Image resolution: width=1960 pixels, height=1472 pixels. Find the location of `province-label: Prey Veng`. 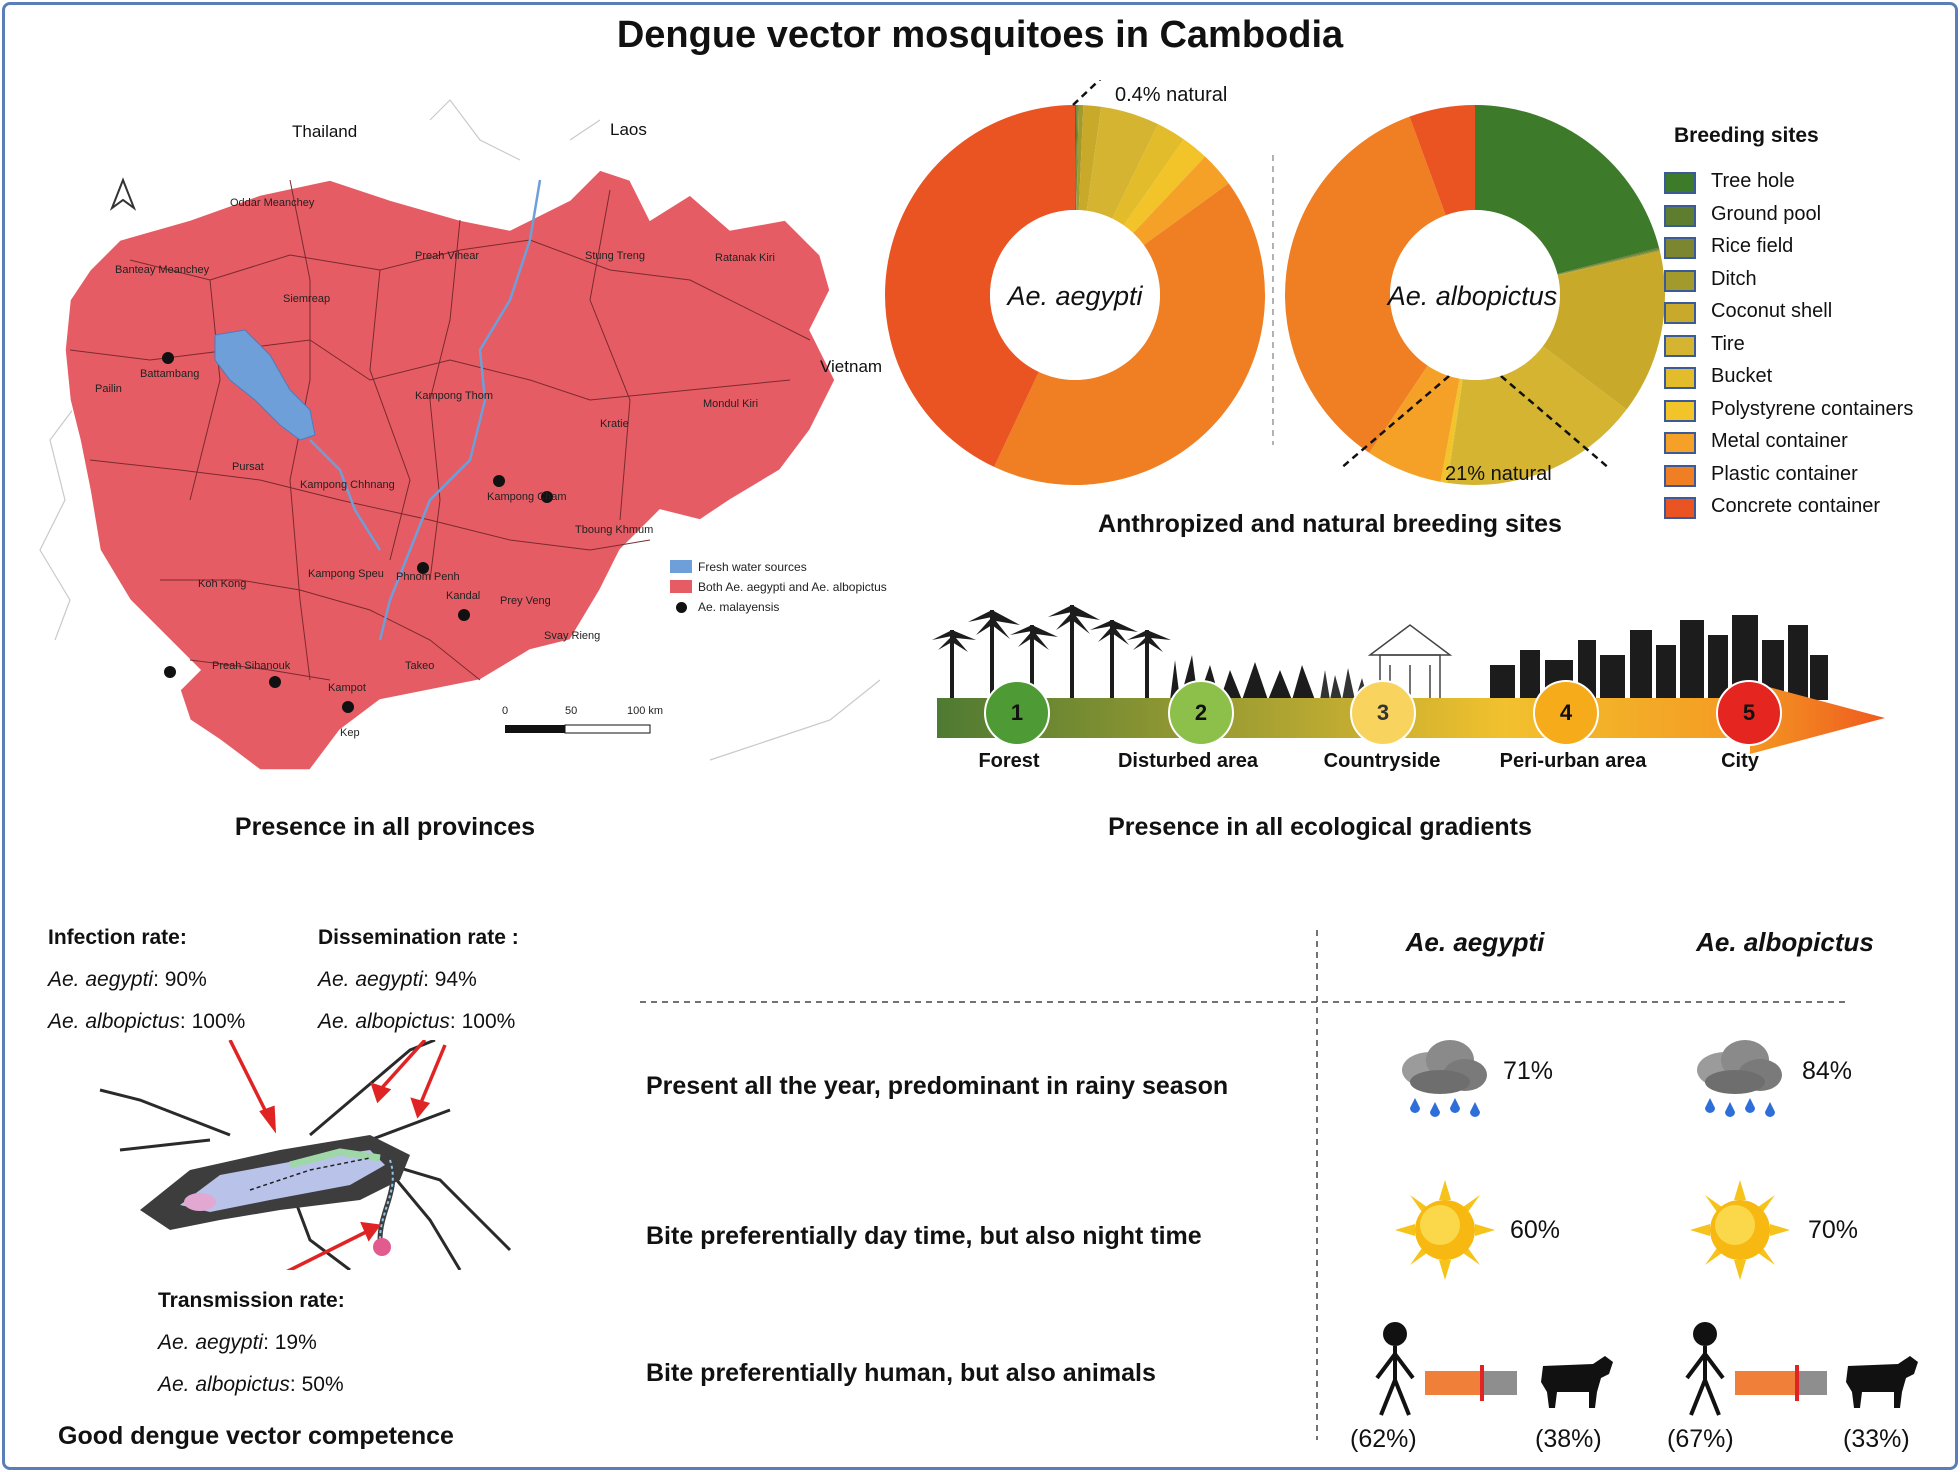

province-label: Prey Veng is located at coordinates (525, 601).